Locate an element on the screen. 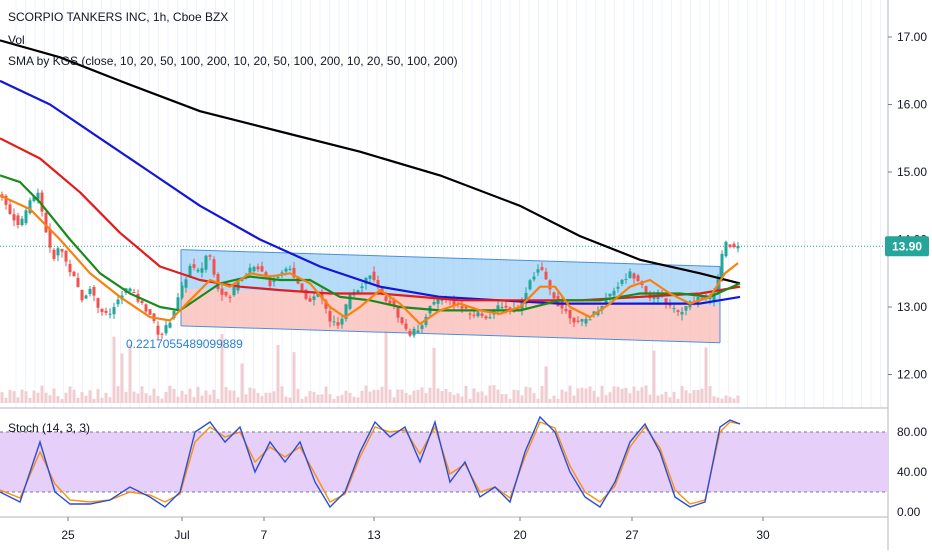 This screenshot has width=932, height=555. x-tick-label: 25 is located at coordinates (68, 535).